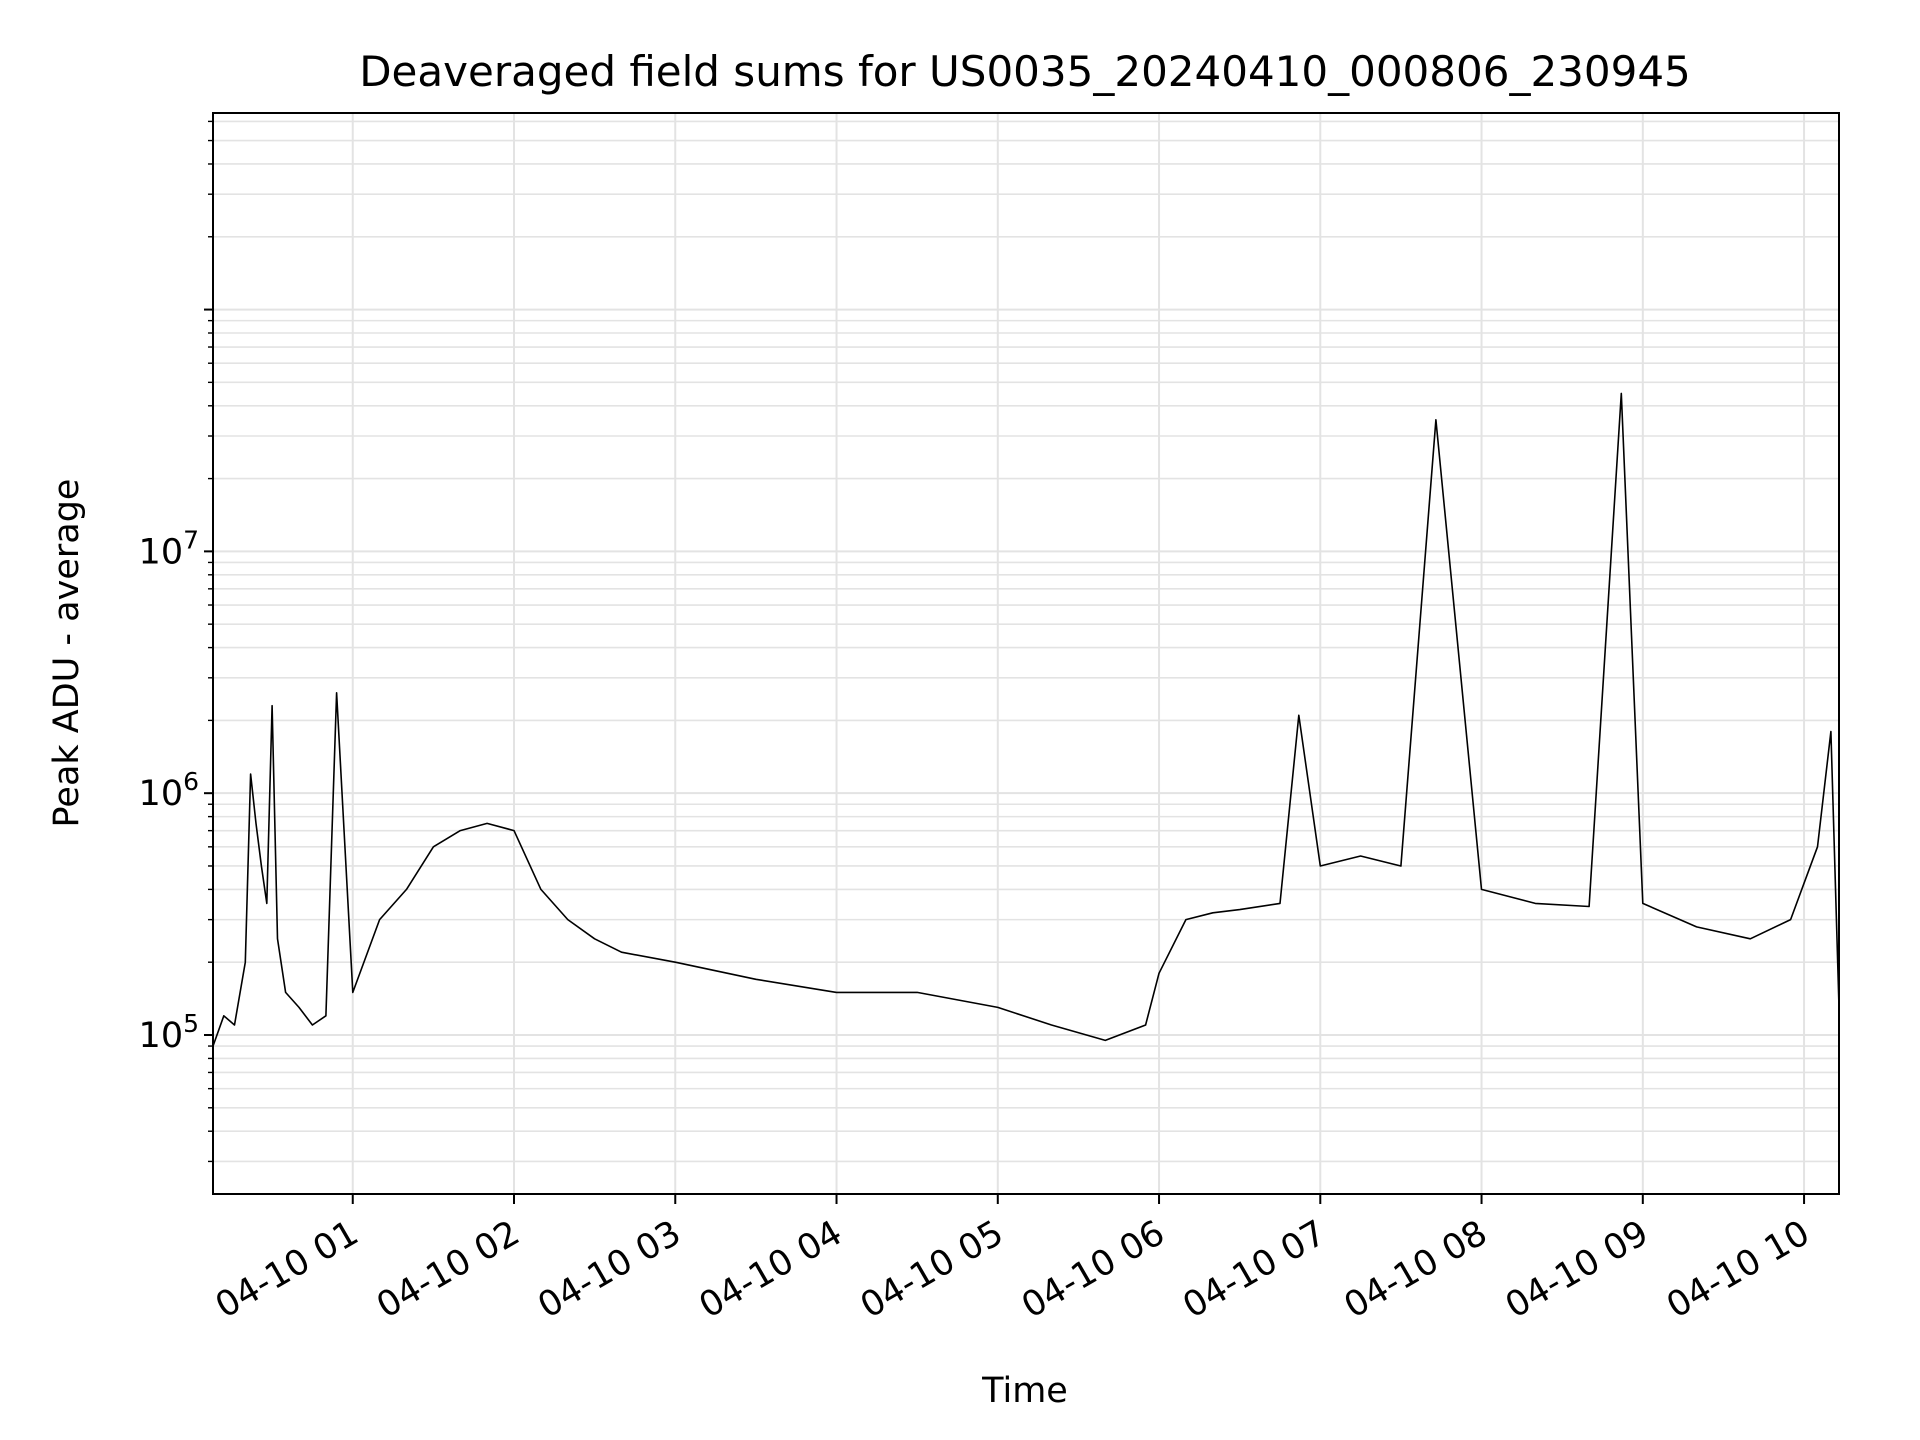 The height and width of the screenshot is (1440, 1920). Describe the element at coordinates (191, 1023) in the screenshot. I see `y-tick-label-exponent: 5` at that location.